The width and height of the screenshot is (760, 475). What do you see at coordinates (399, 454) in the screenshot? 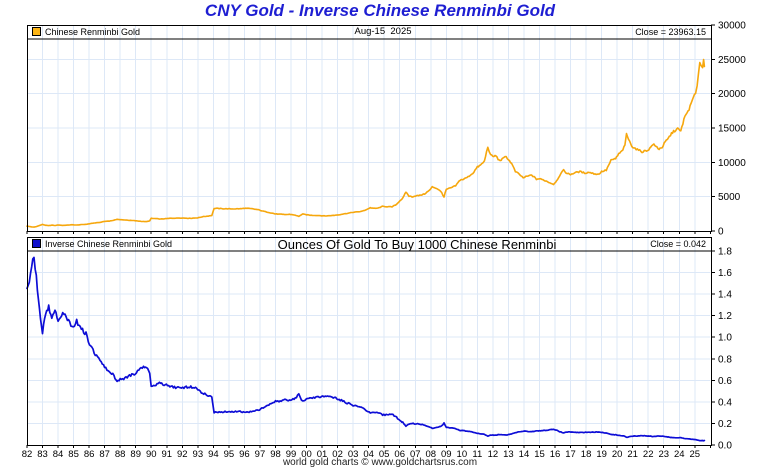
I see `svg-text: 06` at bounding box center [399, 454].